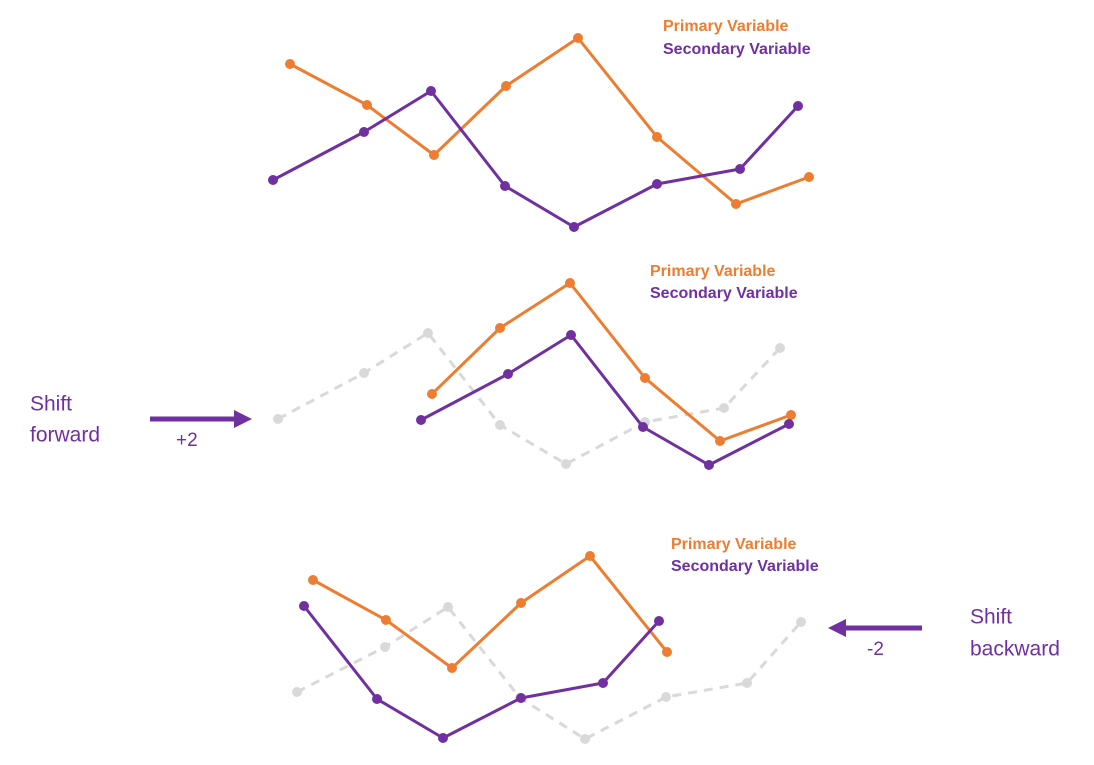  I want to click on shift-amount: -2, so click(875, 649).